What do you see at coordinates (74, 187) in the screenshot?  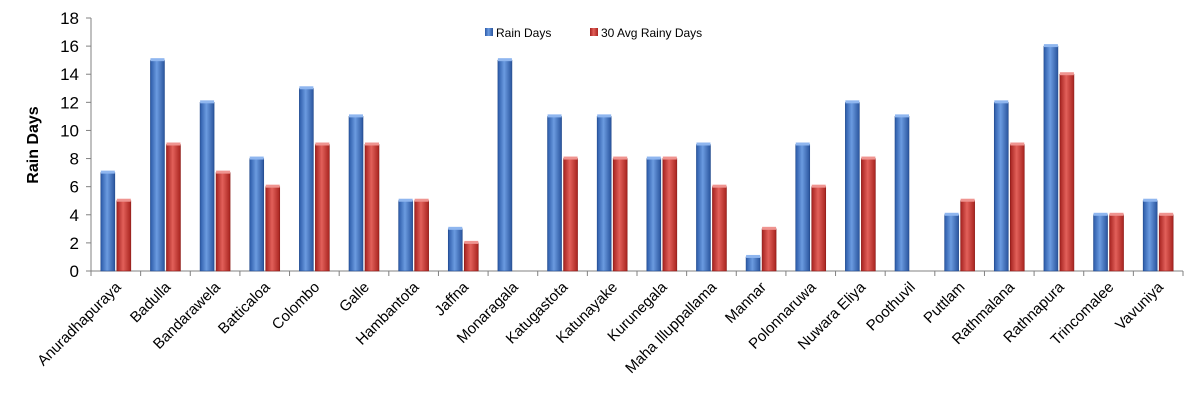 I see `y-tick-label: 6` at bounding box center [74, 187].